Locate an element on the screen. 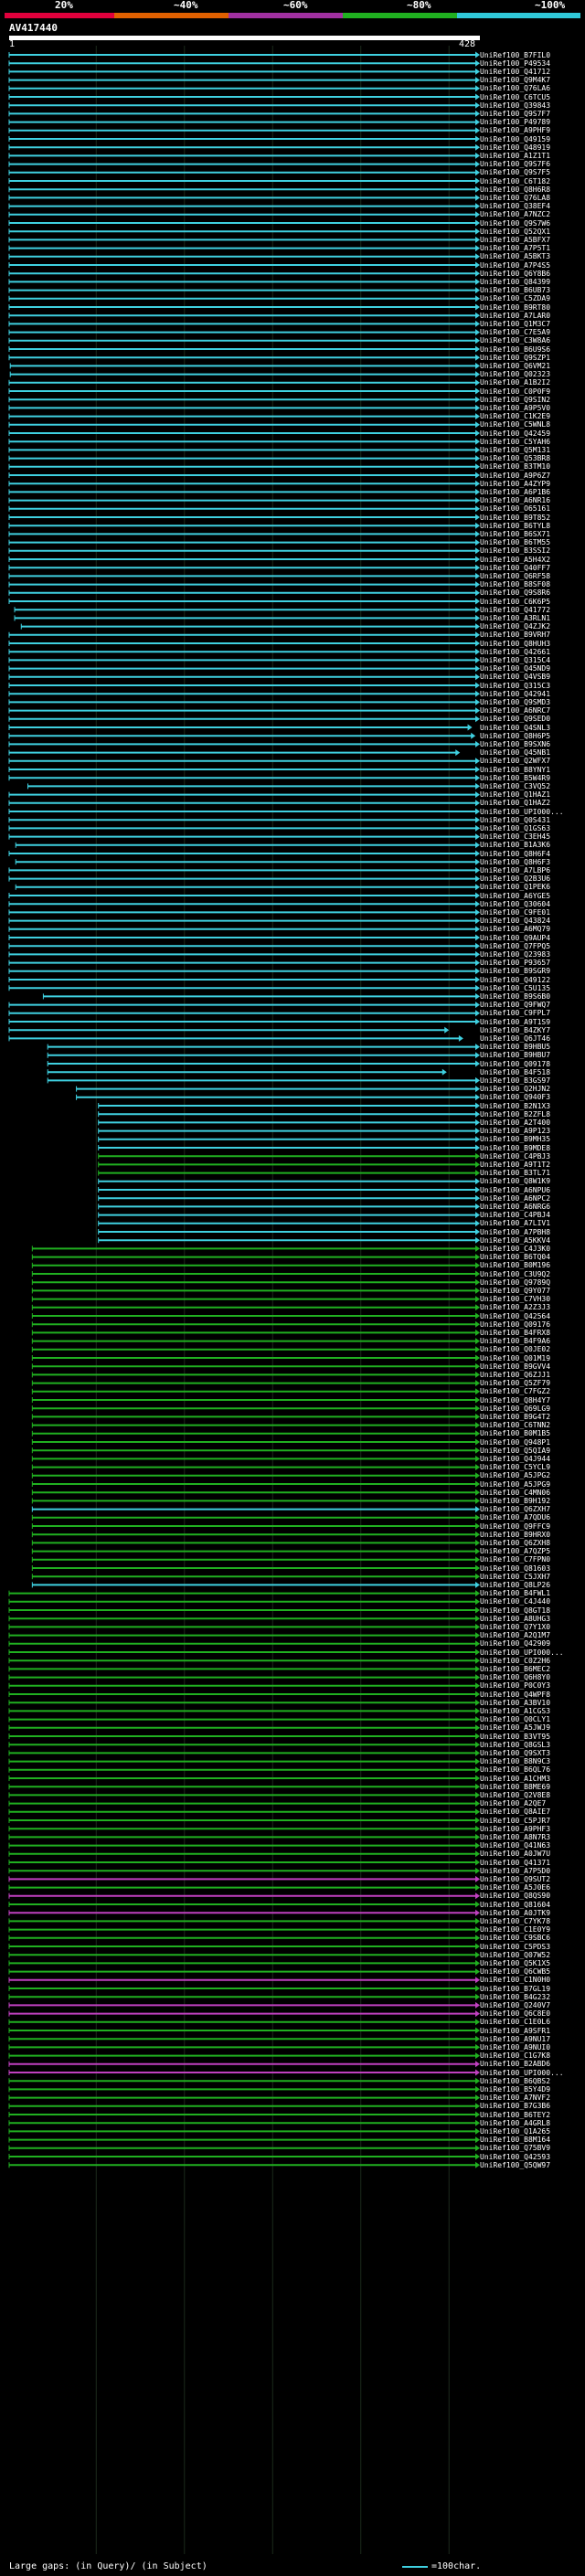  hit-label: UniRef100_C6T182 is located at coordinates (515, 181).